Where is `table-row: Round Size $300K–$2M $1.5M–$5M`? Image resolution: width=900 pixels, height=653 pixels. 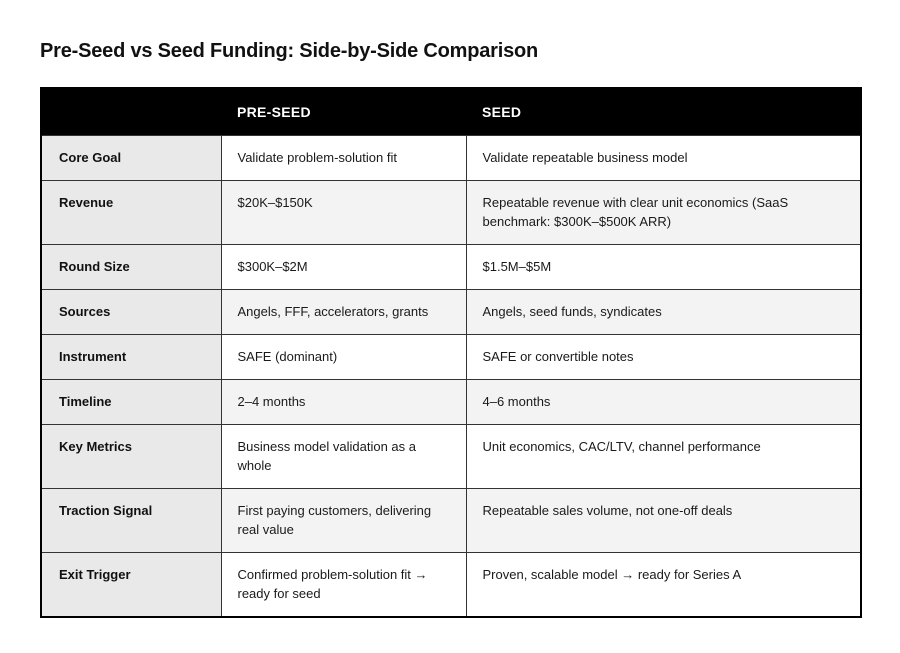 table-row: Round Size $300K–$2M $1.5M–$5M is located at coordinates (451, 267).